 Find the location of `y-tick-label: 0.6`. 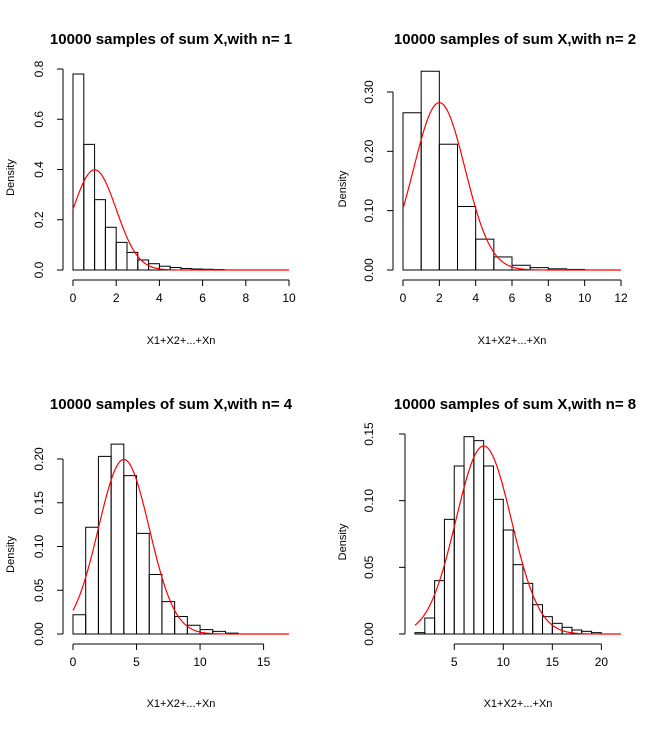

y-tick-label: 0.6 is located at coordinates (39, 119).